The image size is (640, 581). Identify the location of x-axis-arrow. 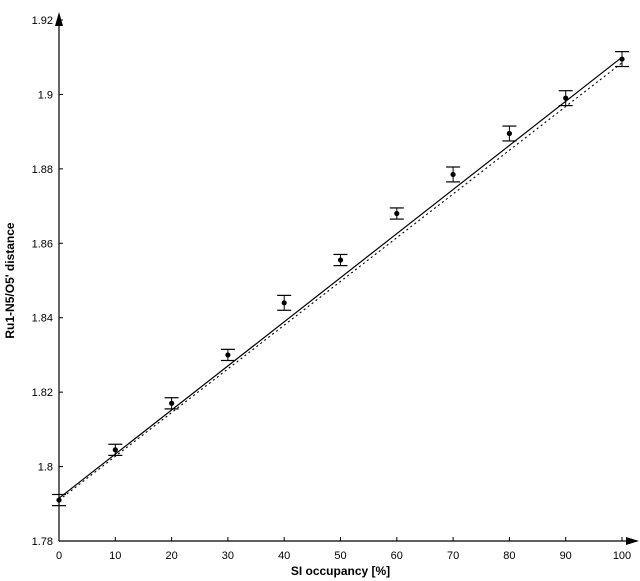
(632, 541).